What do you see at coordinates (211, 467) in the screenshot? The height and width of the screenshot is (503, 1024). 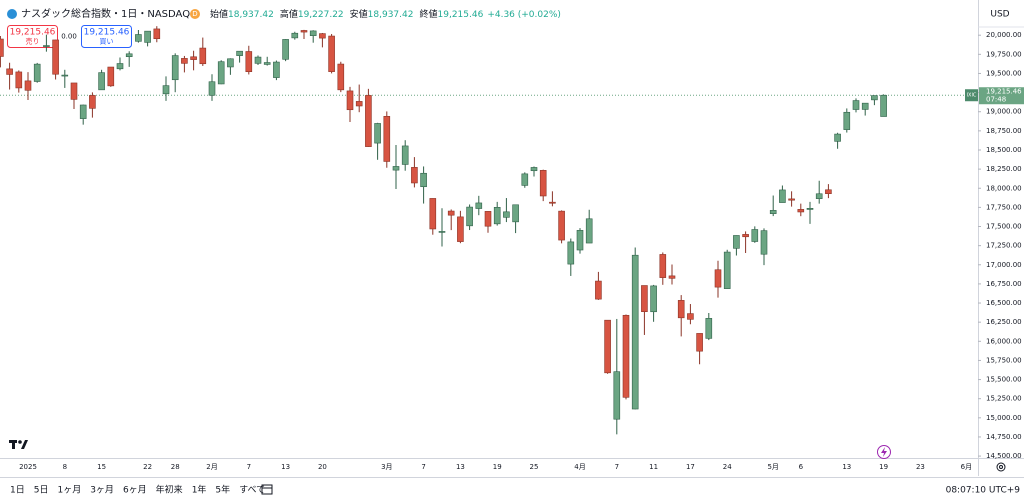 I see `x-tick-label: 2月` at bounding box center [211, 467].